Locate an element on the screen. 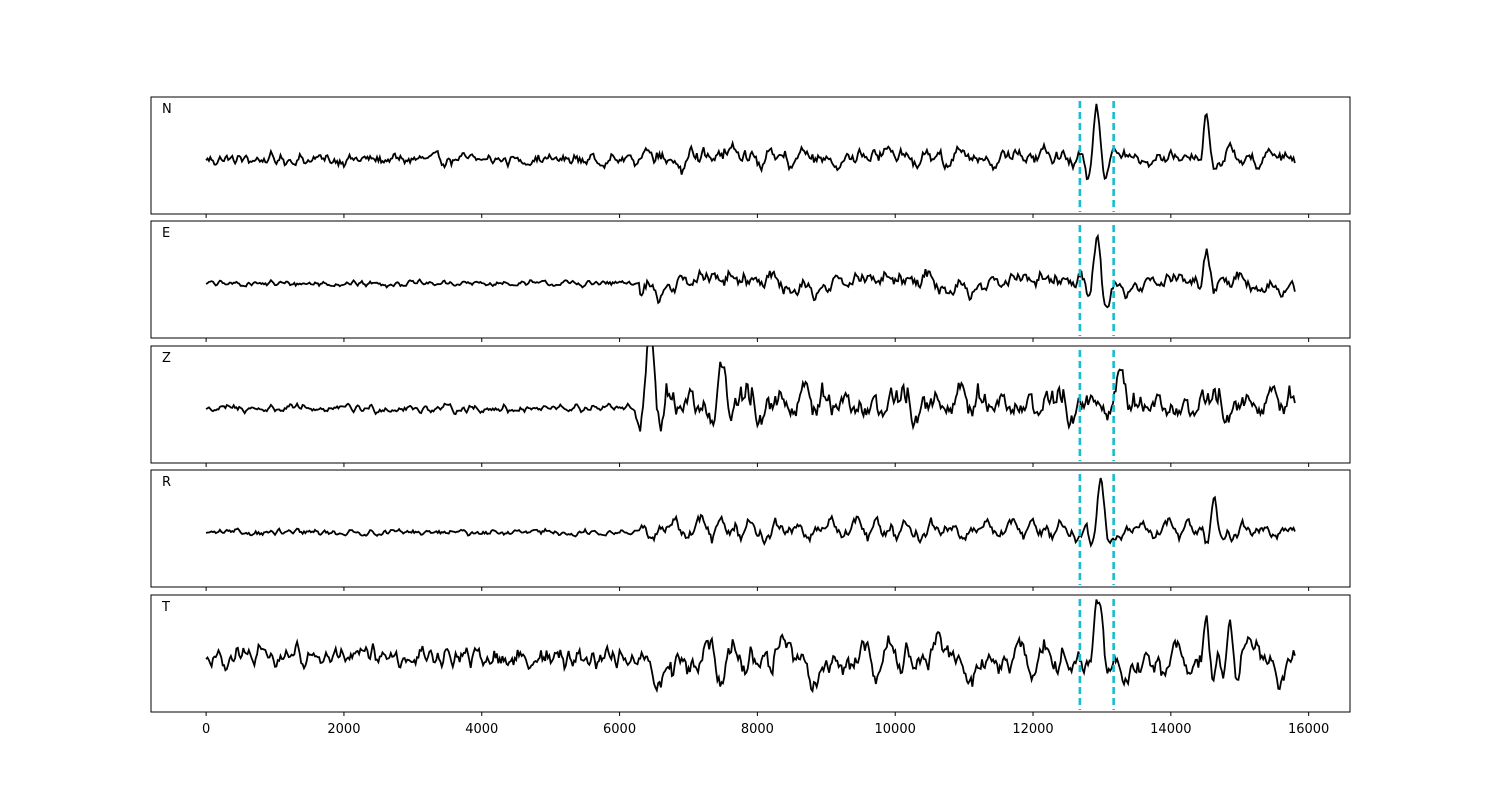  waveform-z is located at coordinates (750, 389).